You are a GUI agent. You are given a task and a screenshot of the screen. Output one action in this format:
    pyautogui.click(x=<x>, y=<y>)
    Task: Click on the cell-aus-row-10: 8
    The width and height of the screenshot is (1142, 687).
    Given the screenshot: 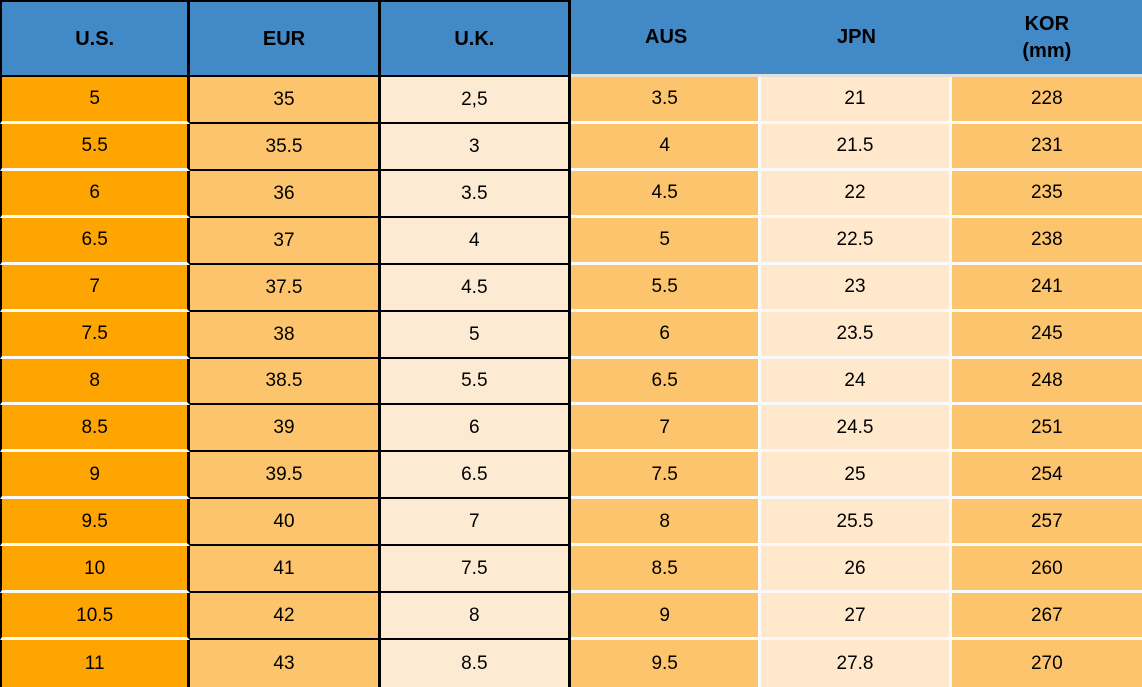 What is the action you would take?
    pyautogui.click(x=666, y=523)
    